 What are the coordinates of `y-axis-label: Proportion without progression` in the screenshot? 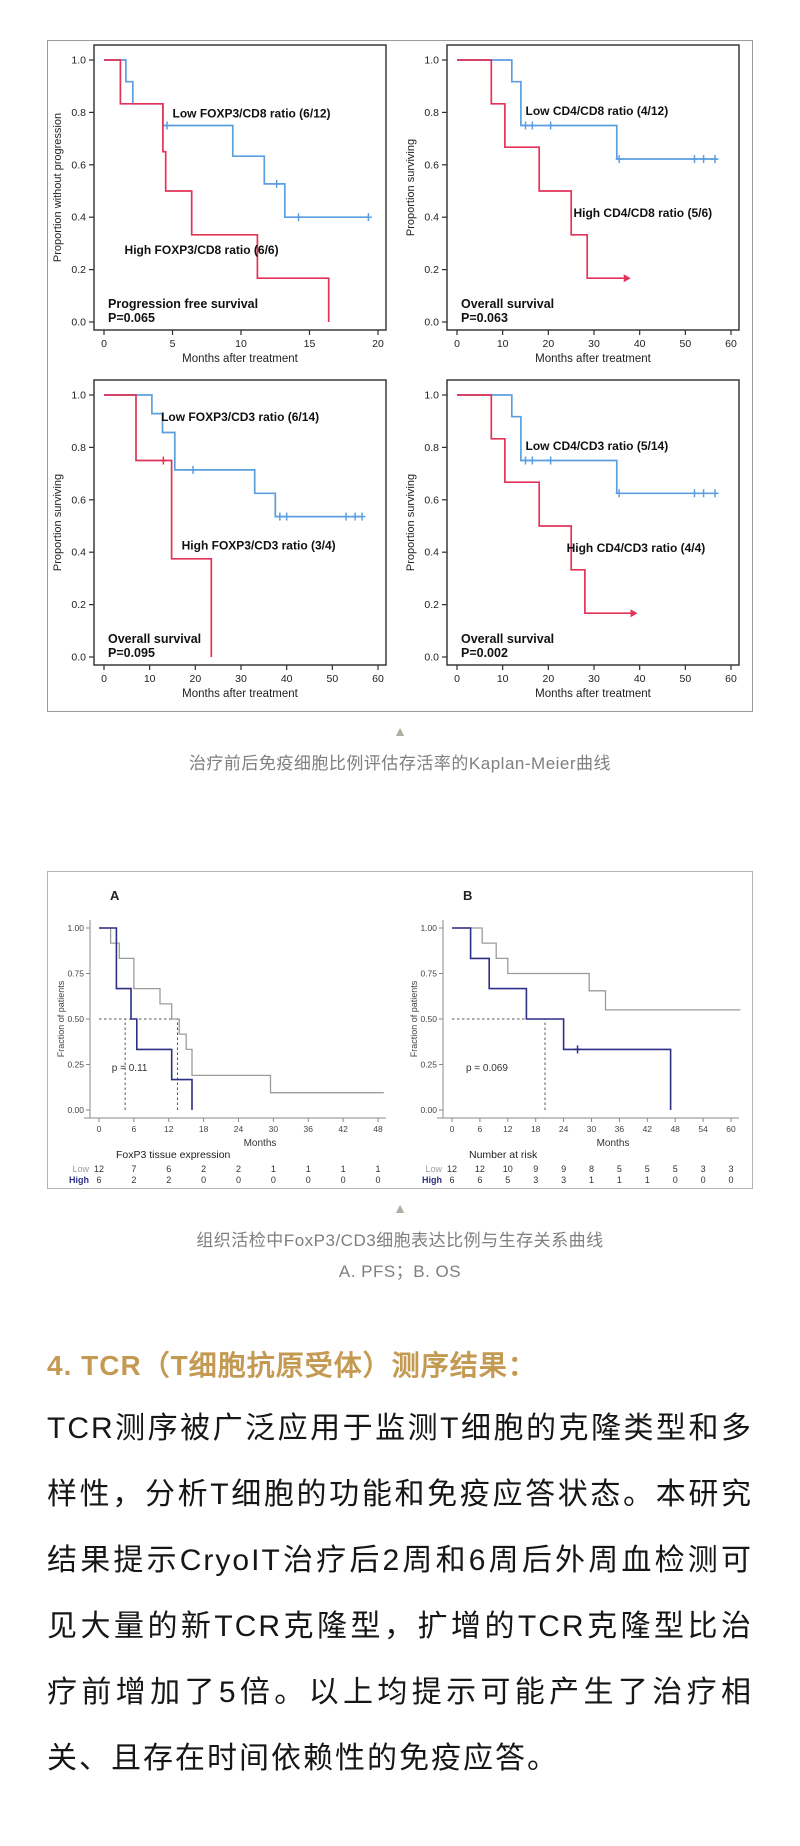 It's located at (58, 187).